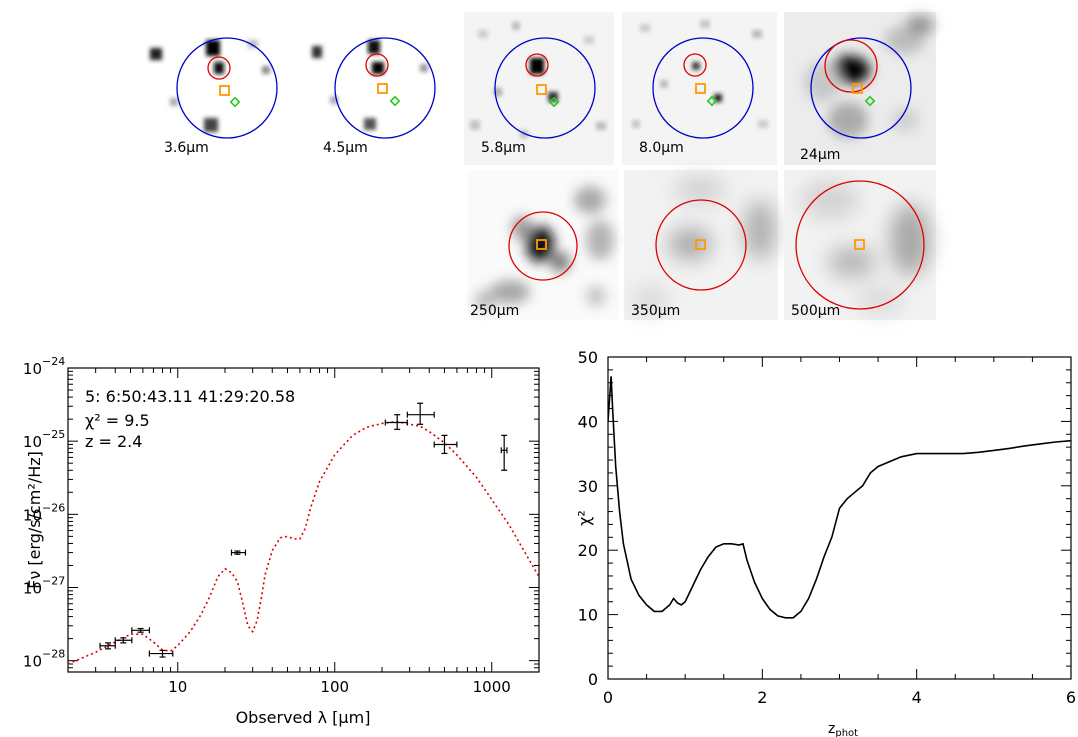  What do you see at coordinates (492, 687) in the screenshot?
I see `sed-x-tick-label: 1000` at bounding box center [492, 687].